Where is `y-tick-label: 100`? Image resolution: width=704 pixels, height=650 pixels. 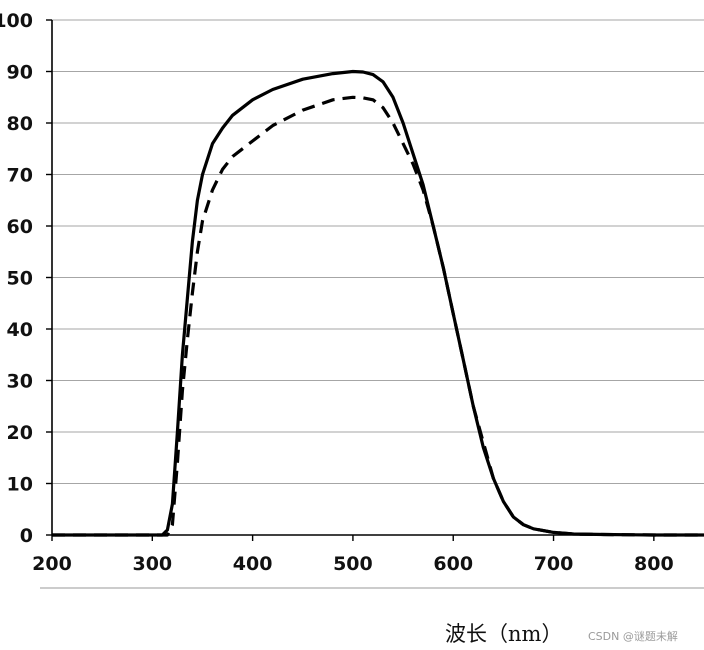 y-tick-label: 100 is located at coordinates (16, 21).